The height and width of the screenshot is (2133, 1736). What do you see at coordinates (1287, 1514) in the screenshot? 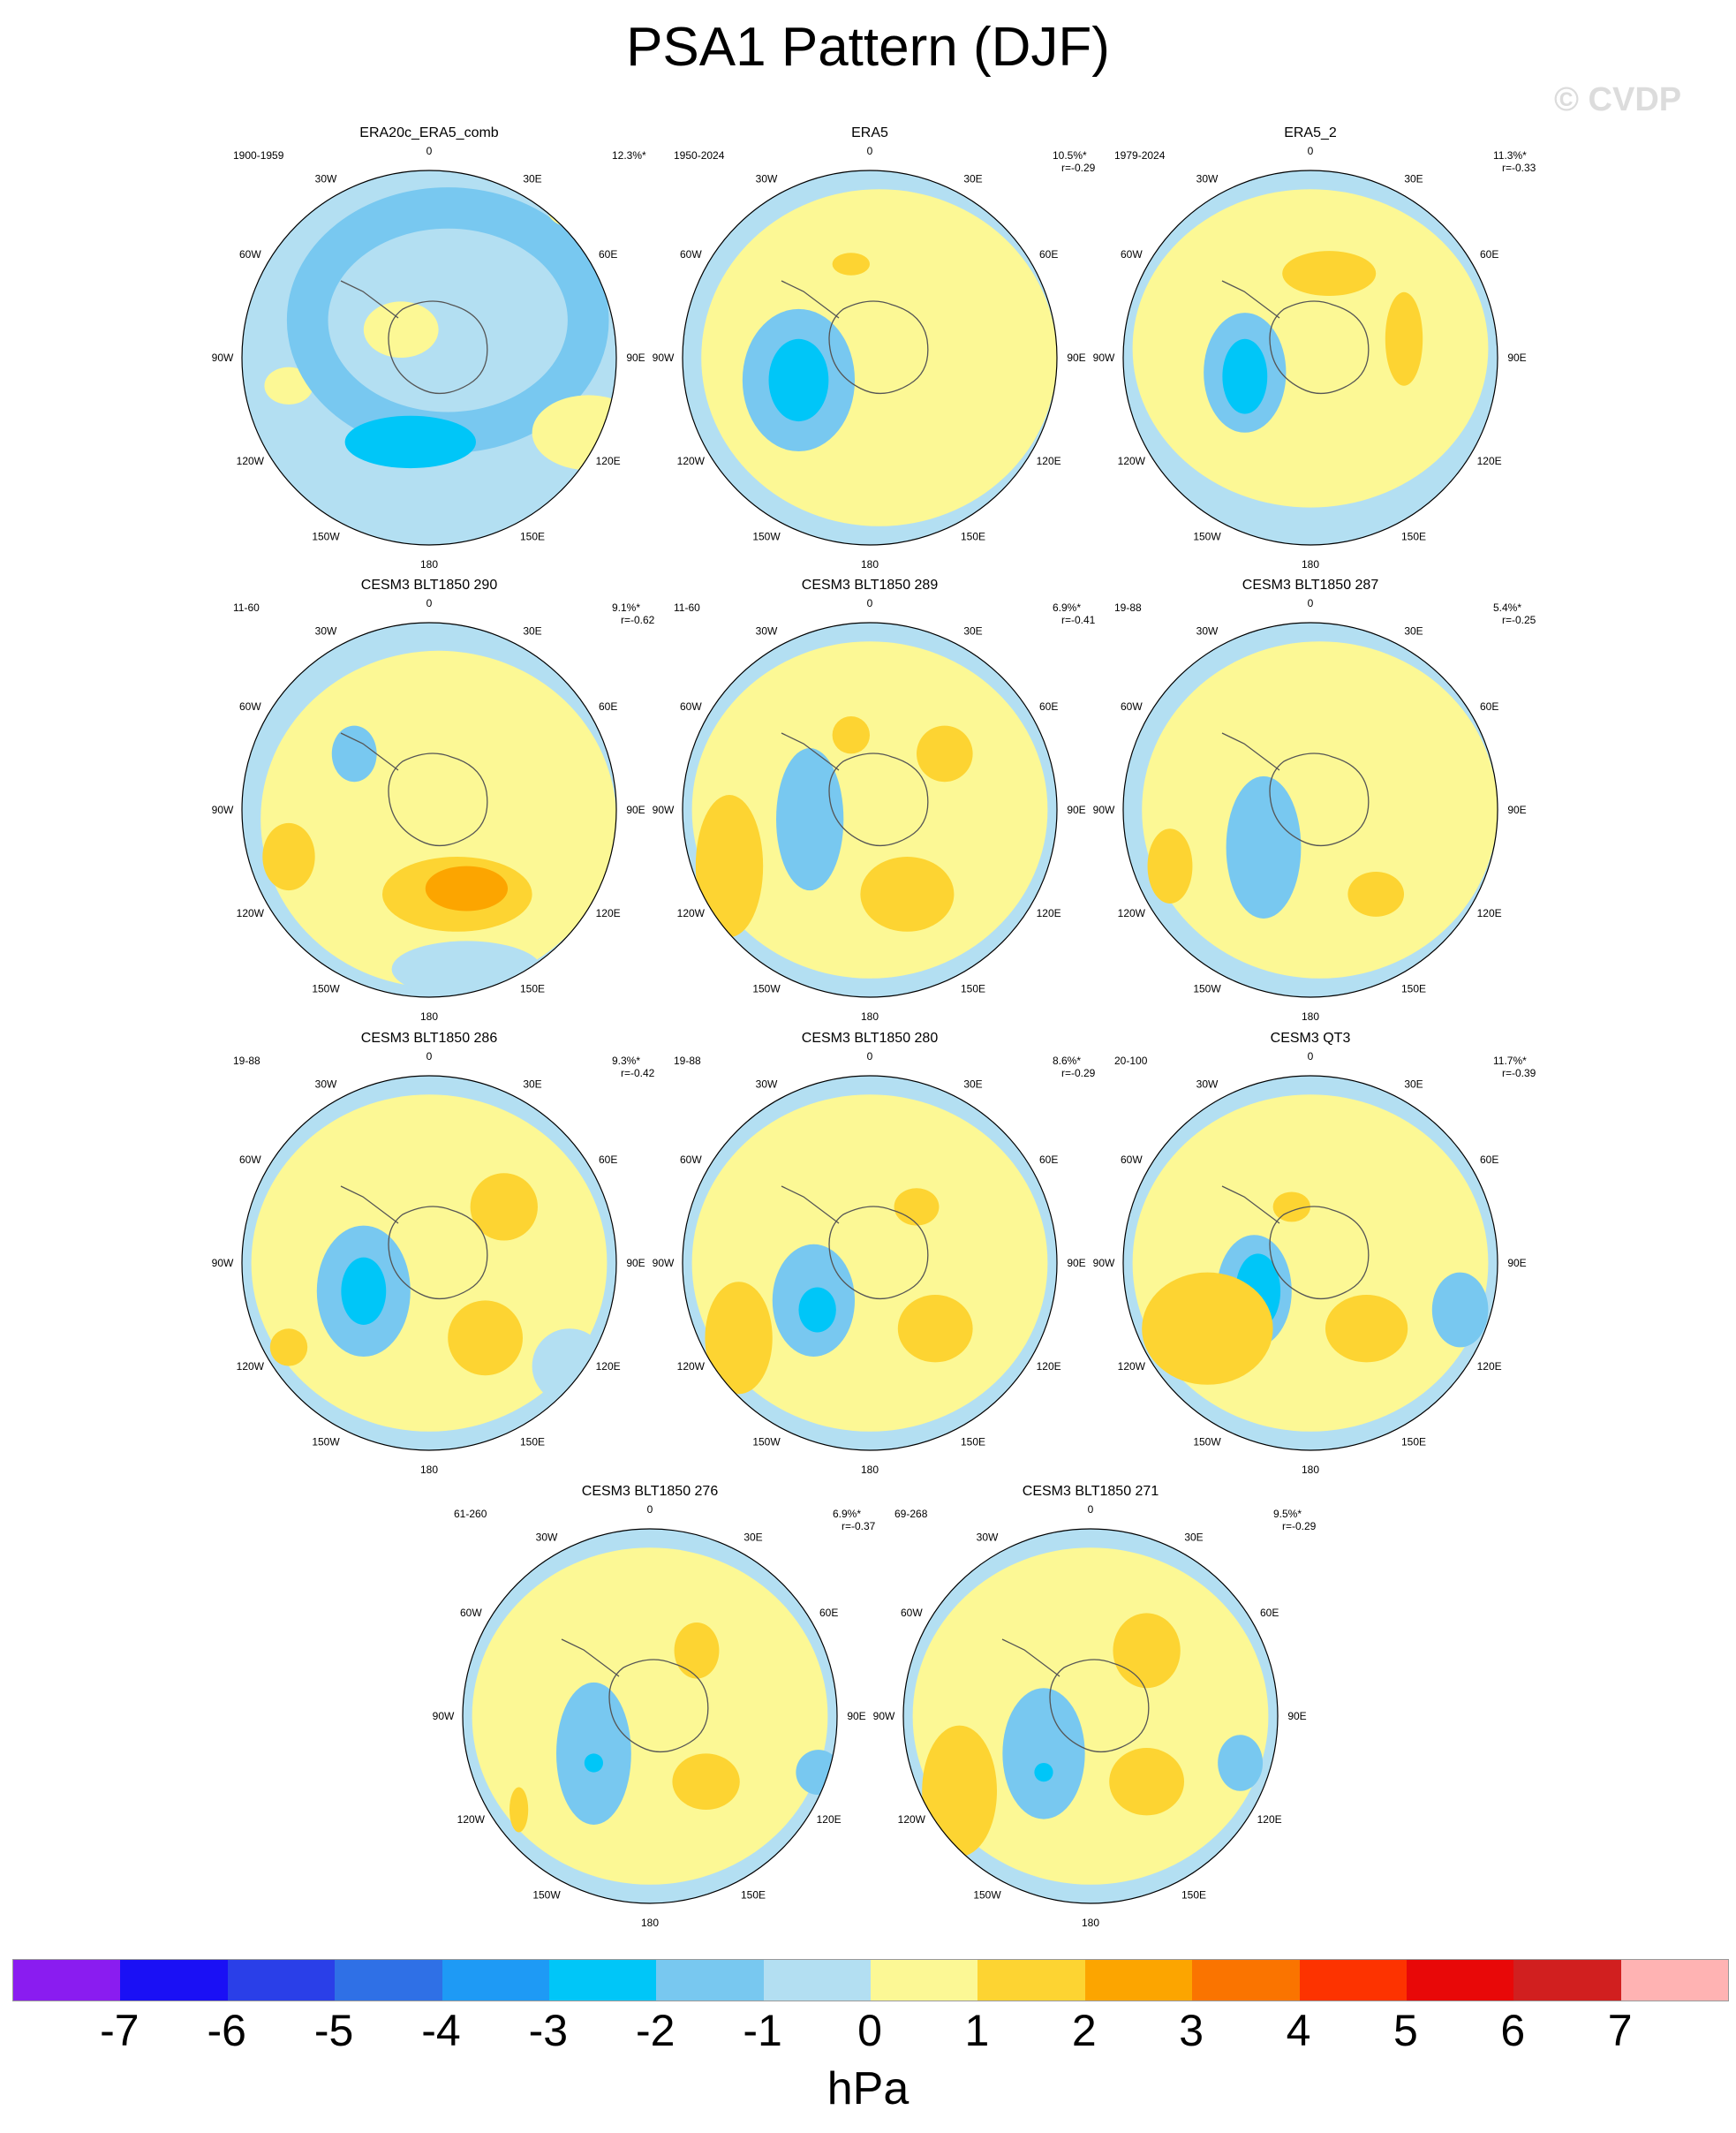
I see `panel-variance: 9.5%*` at bounding box center [1287, 1514].